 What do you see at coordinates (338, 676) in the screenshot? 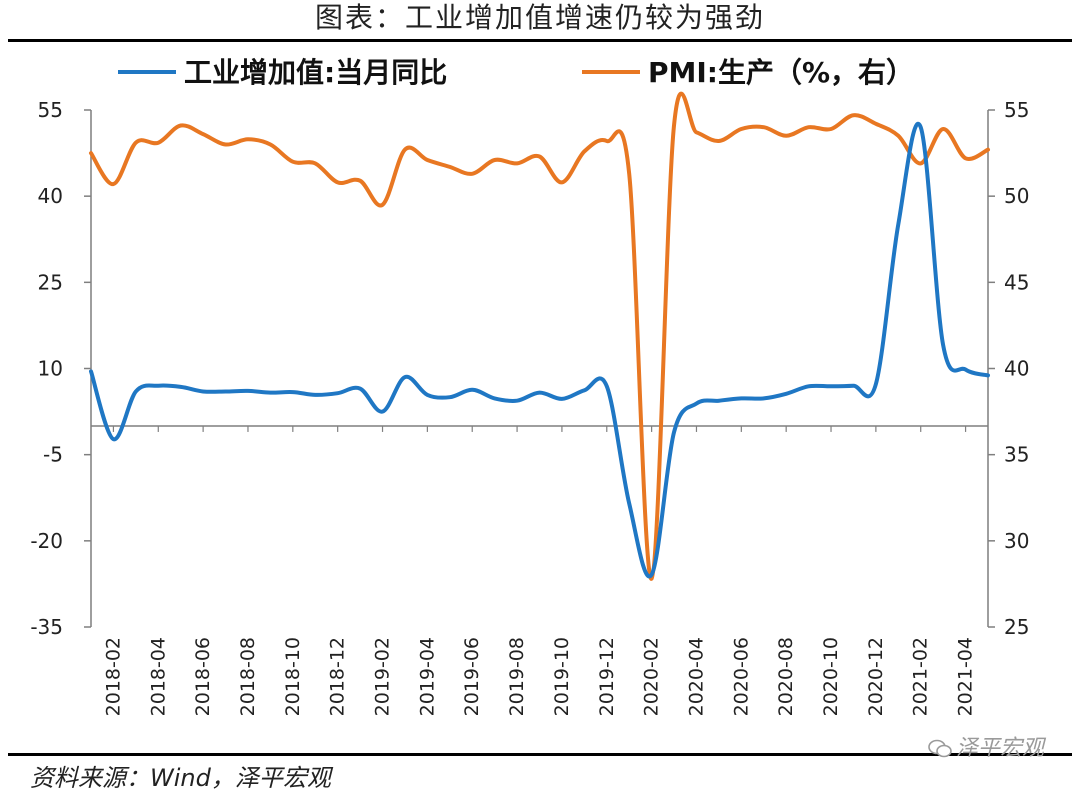
I see `x-axis-tick-label: 2018-12` at bounding box center [338, 676].